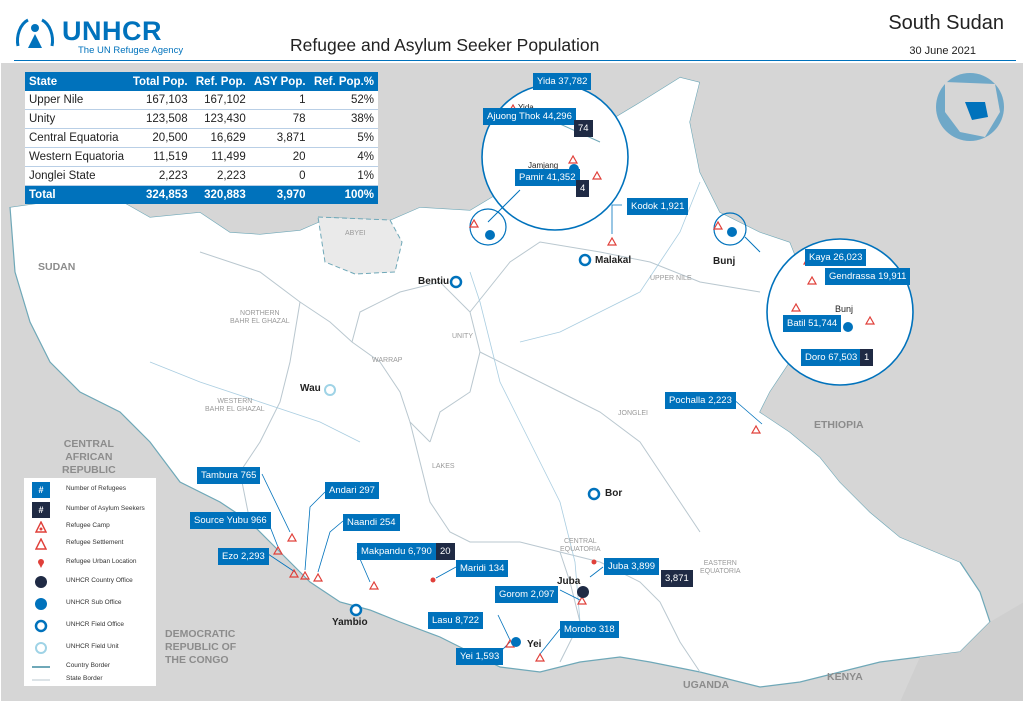 This screenshot has width=1024, height=726. What do you see at coordinates (480, 656) in the screenshot?
I see `label-yei: Yei 1,593` at bounding box center [480, 656].